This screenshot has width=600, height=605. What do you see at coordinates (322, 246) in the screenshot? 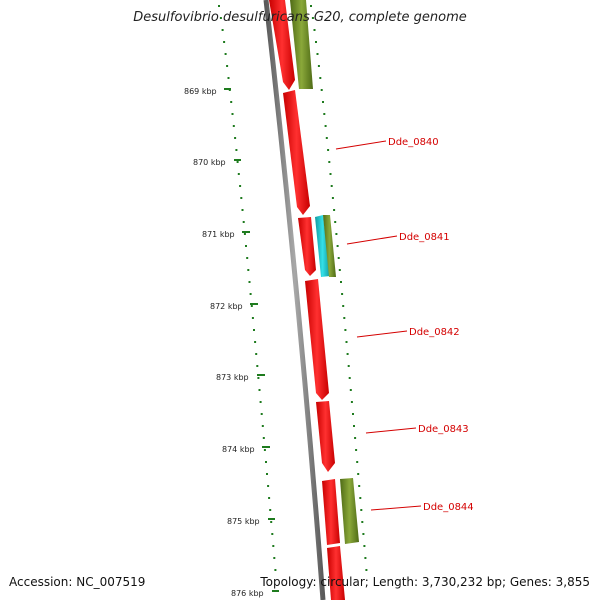
I see `cds-block-cyan` at bounding box center [322, 246].